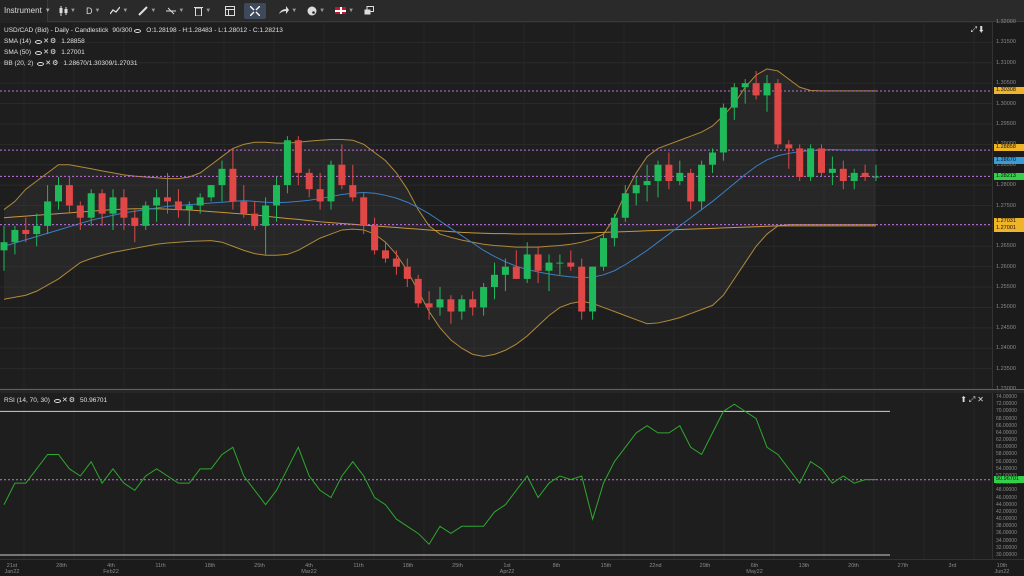  Describe the element at coordinates (208, 10) in the screenshot. I see `chevron-down-icon: ▼` at that location.